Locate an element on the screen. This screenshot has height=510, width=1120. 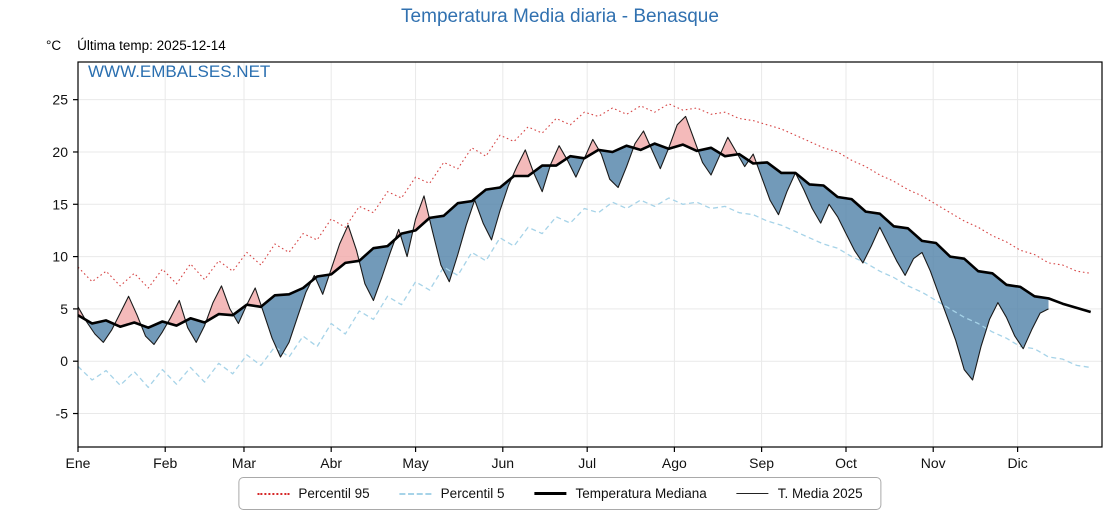
x-tick-label: Dic is located at coordinates (1017, 463).